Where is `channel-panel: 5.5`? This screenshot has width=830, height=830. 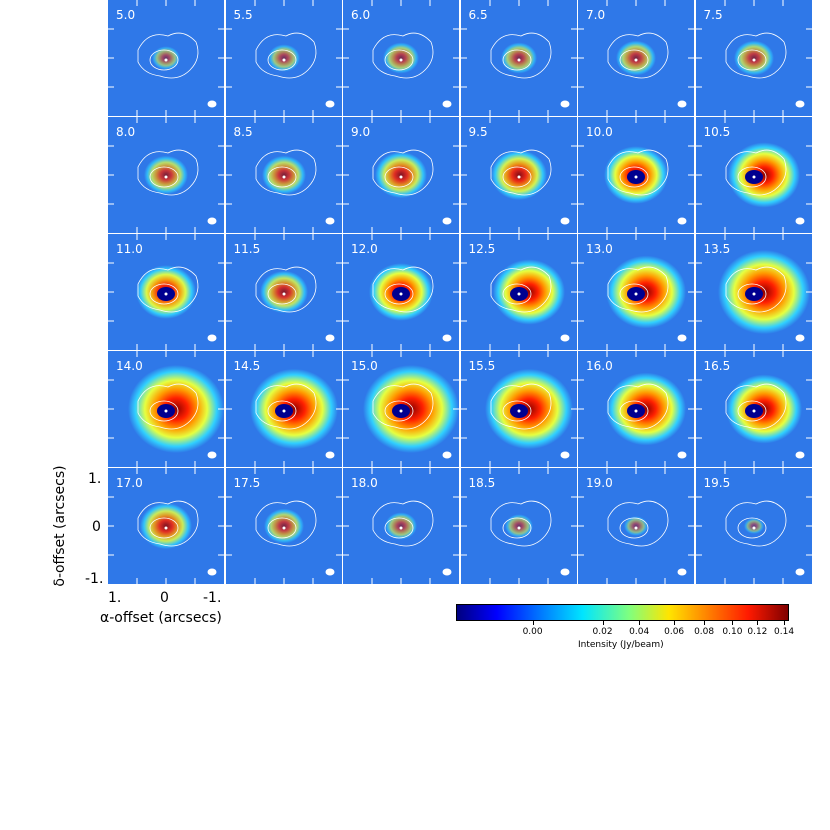 channel-panel: 5.5 is located at coordinates (283, 58).